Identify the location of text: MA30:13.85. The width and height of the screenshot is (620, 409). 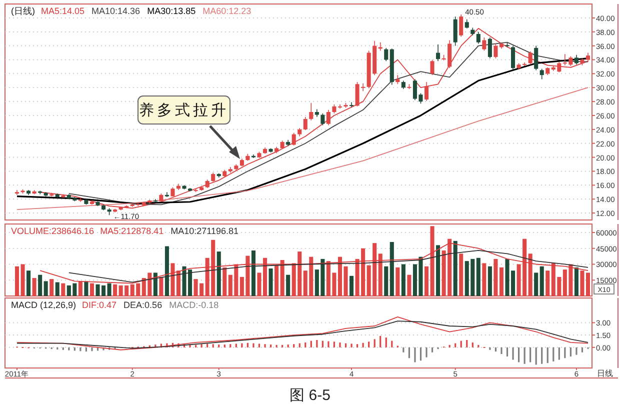
(171, 11).